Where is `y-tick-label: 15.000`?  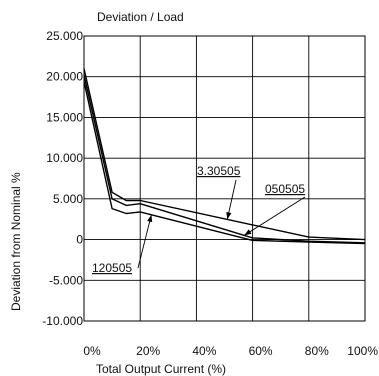 y-tick-label: 15.000 is located at coordinates (64, 117).